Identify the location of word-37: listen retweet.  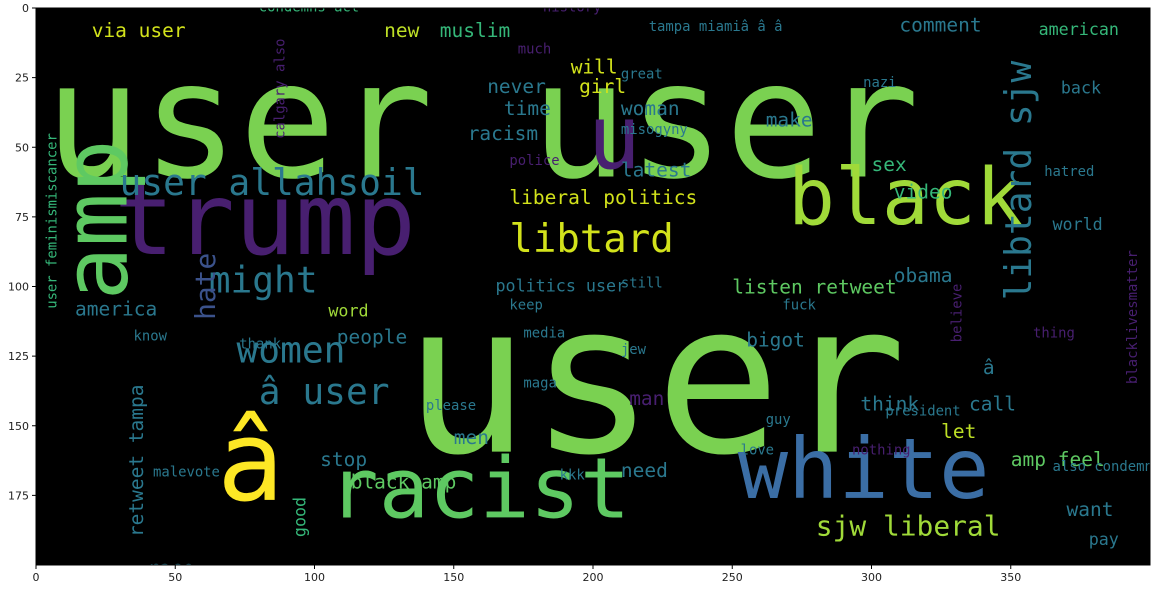
(814, 286).